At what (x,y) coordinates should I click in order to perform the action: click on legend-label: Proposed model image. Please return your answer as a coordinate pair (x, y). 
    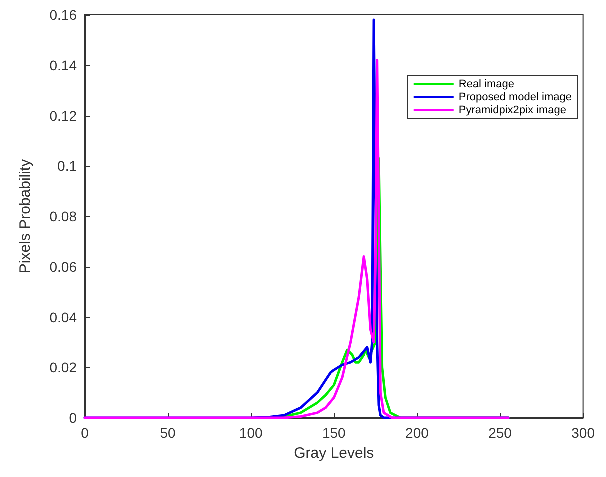
    Looking at the image, I should click on (515, 98).